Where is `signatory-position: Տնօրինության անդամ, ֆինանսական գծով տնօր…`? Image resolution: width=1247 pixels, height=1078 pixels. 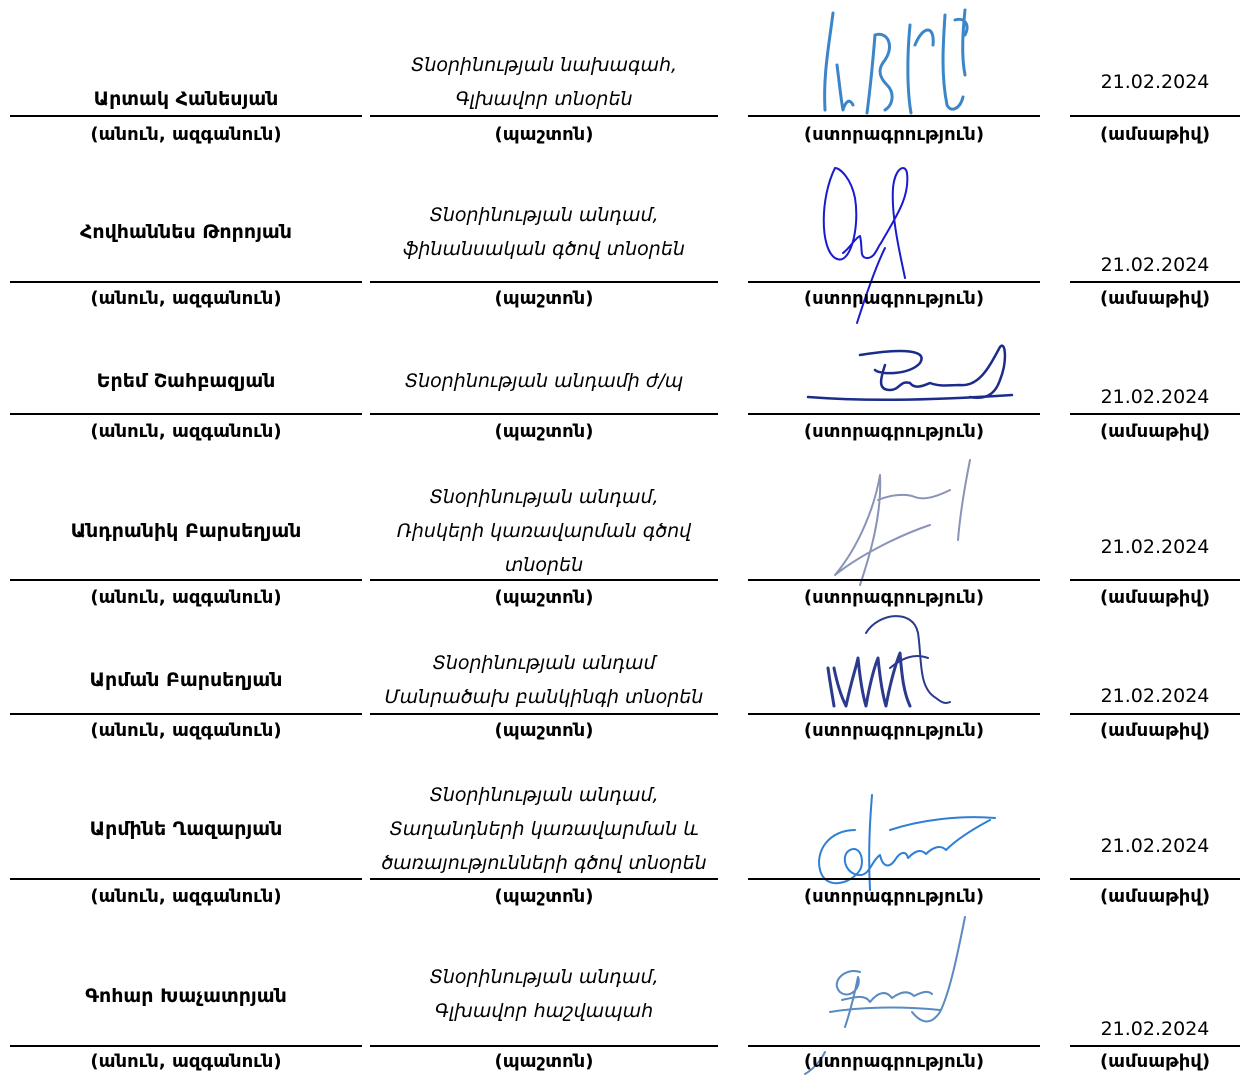 signatory-position: Տնօրինության անդամ, ֆինանսական գծով տնօր… is located at coordinates (544, 232).